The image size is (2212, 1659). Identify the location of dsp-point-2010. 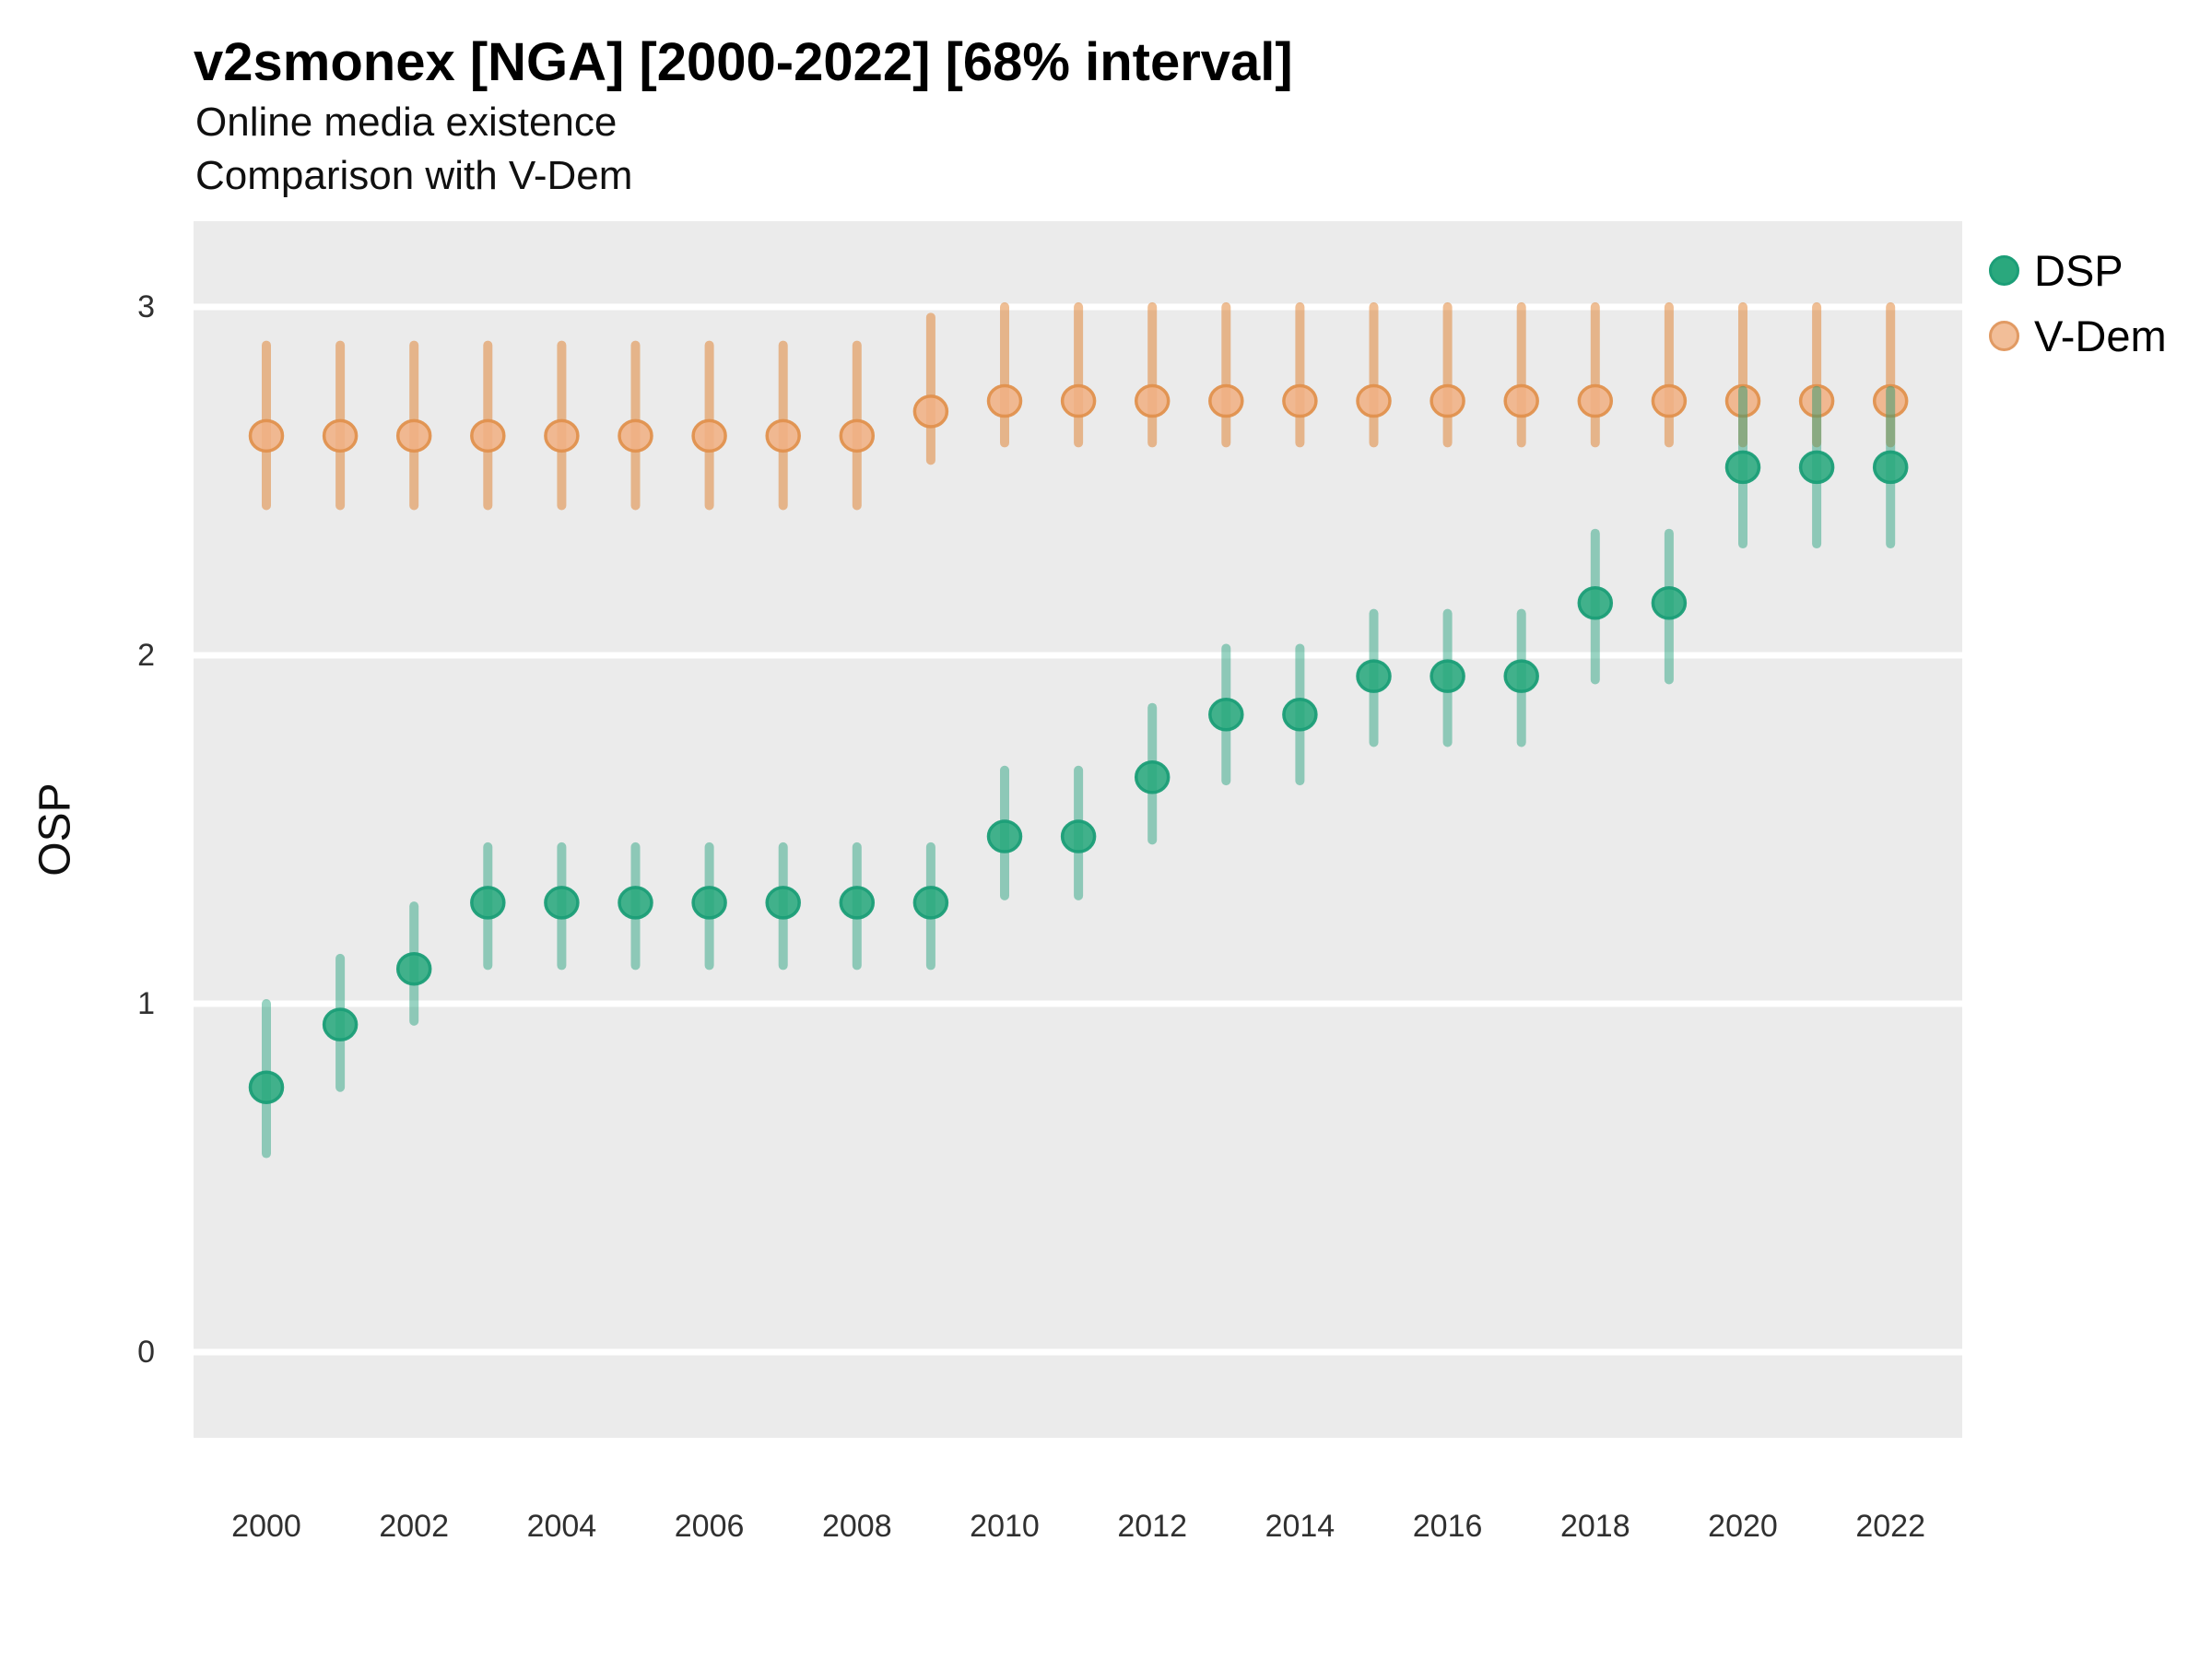
(1004, 836).